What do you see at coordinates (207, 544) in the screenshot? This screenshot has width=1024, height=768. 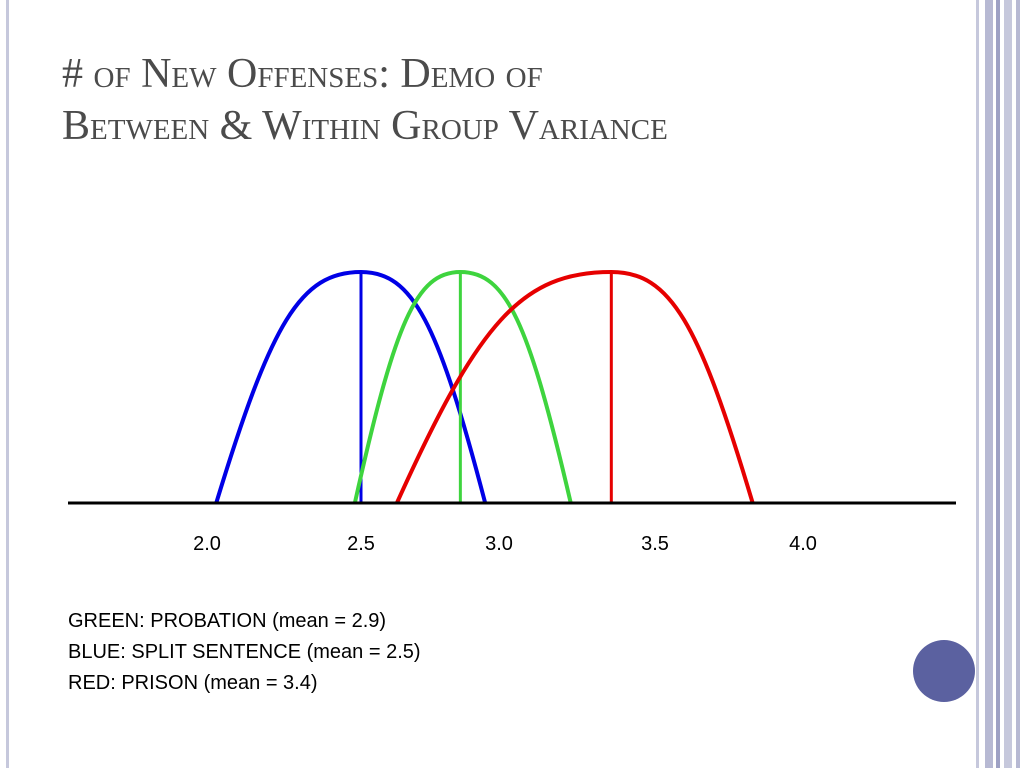 I see `x-tick-label: 2.0` at bounding box center [207, 544].